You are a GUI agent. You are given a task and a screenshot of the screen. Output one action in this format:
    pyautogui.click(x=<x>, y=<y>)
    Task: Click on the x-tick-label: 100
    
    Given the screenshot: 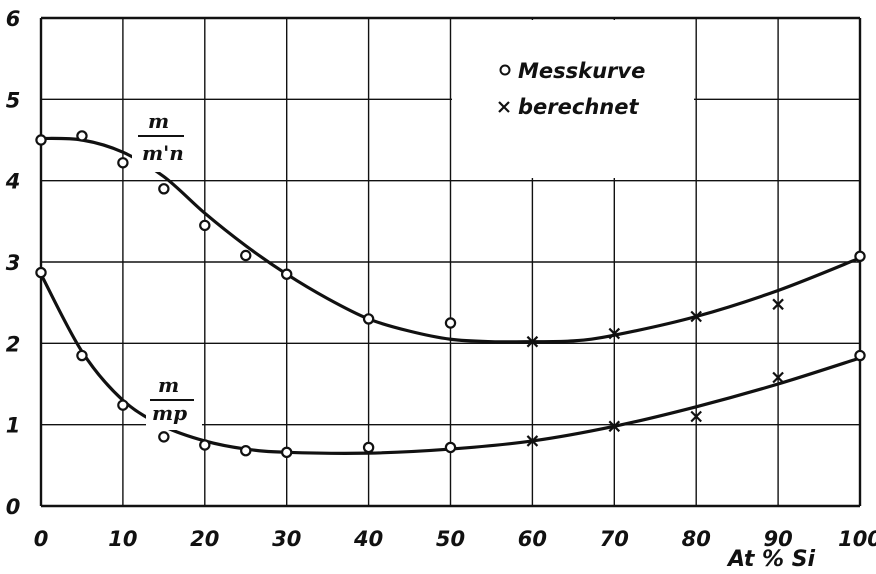 What is the action you would take?
    pyautogui.click(x=857, y=539)
    